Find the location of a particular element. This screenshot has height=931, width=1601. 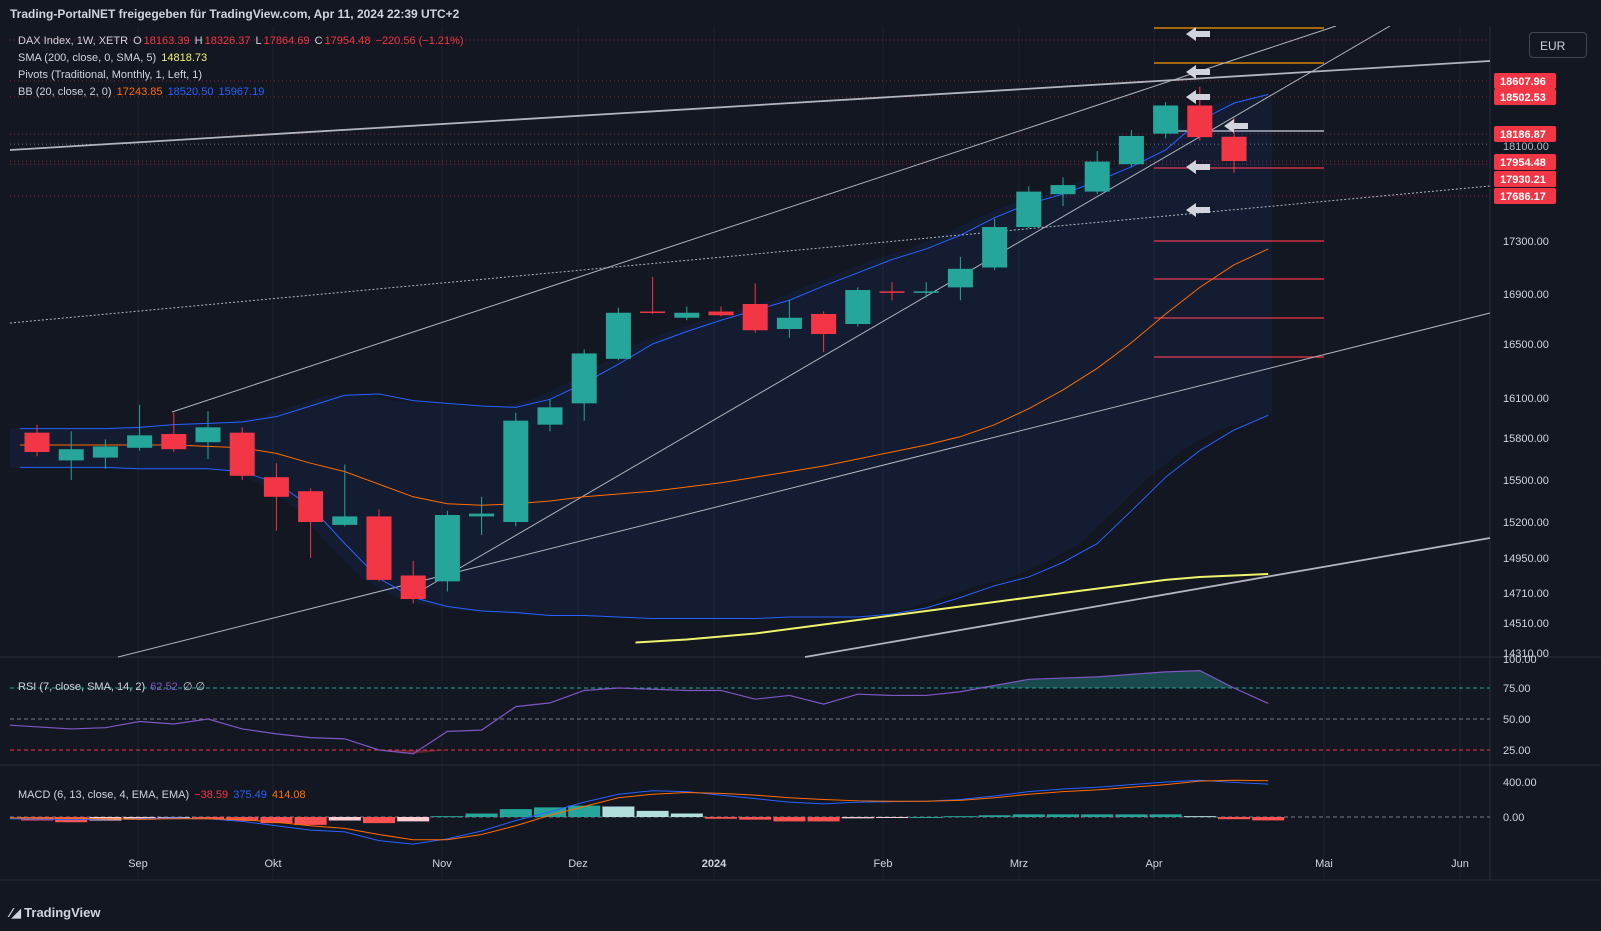

x-tick-label: Apr is located at coordinates (1153, 864).